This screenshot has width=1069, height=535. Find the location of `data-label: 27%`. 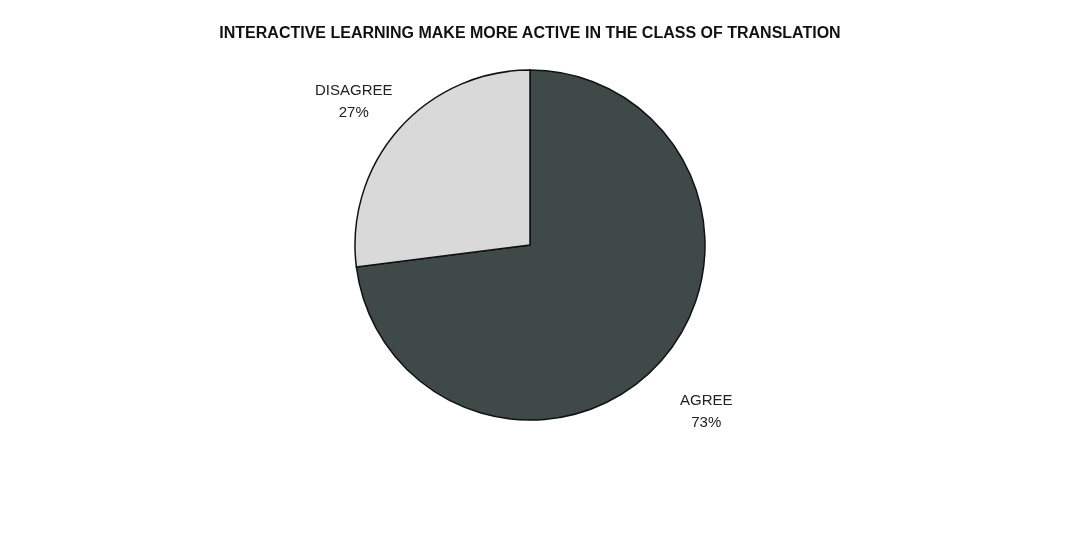

data-label: 27% is located at coordinates (353, 111).